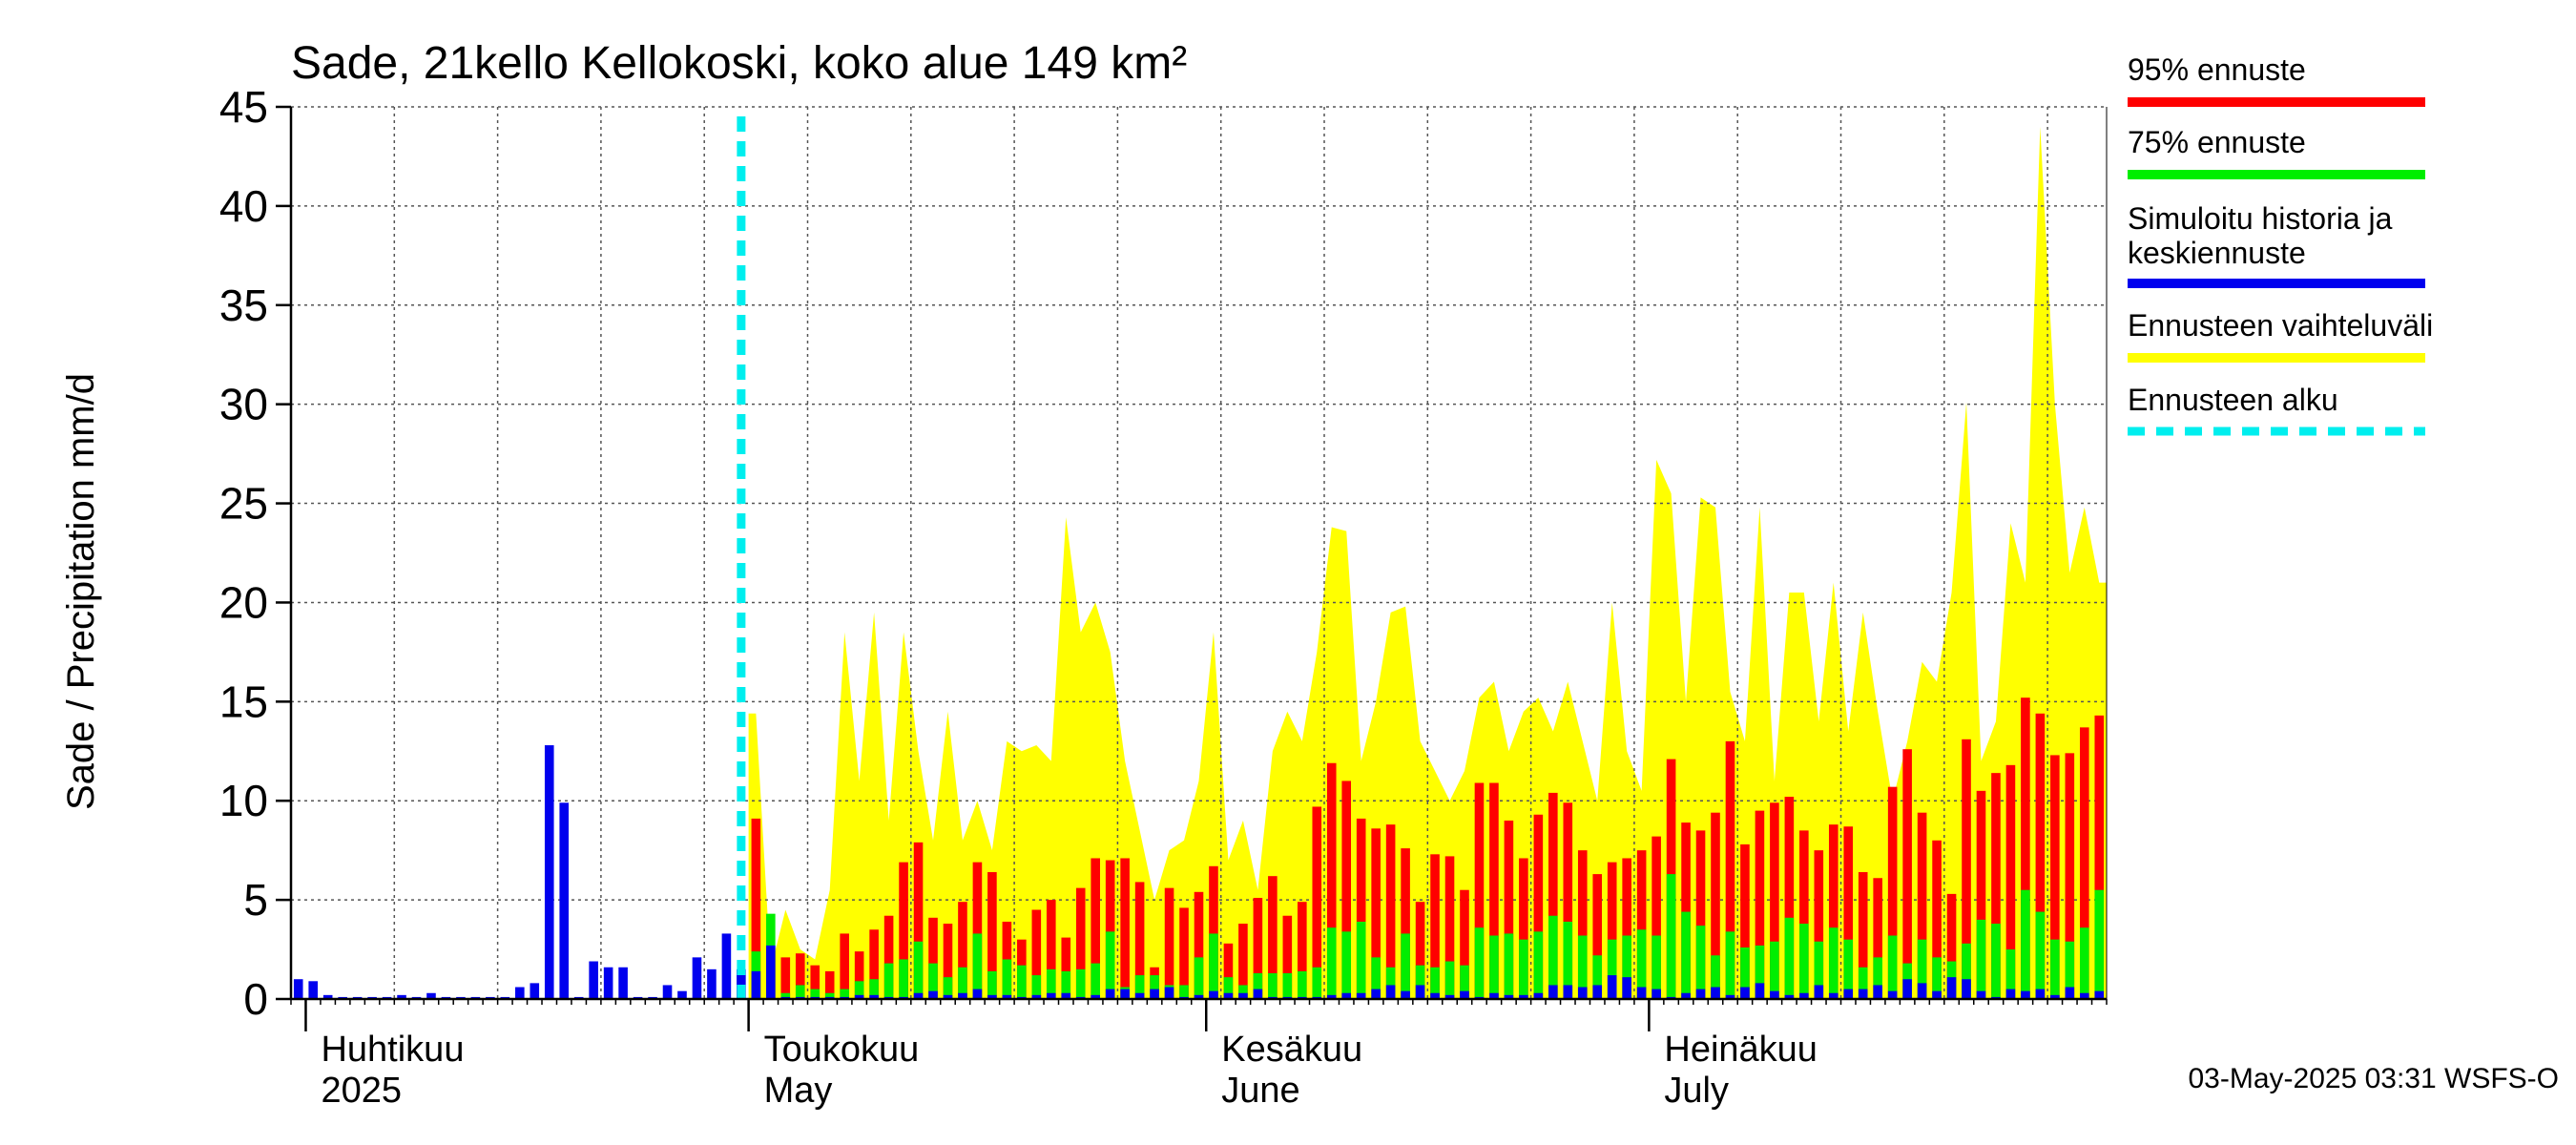 This screenshot has width=2576, height=1145. Describe the element at coordinates (243, 305) in the screenshot. I see `y-tick-label: 35` at that location.